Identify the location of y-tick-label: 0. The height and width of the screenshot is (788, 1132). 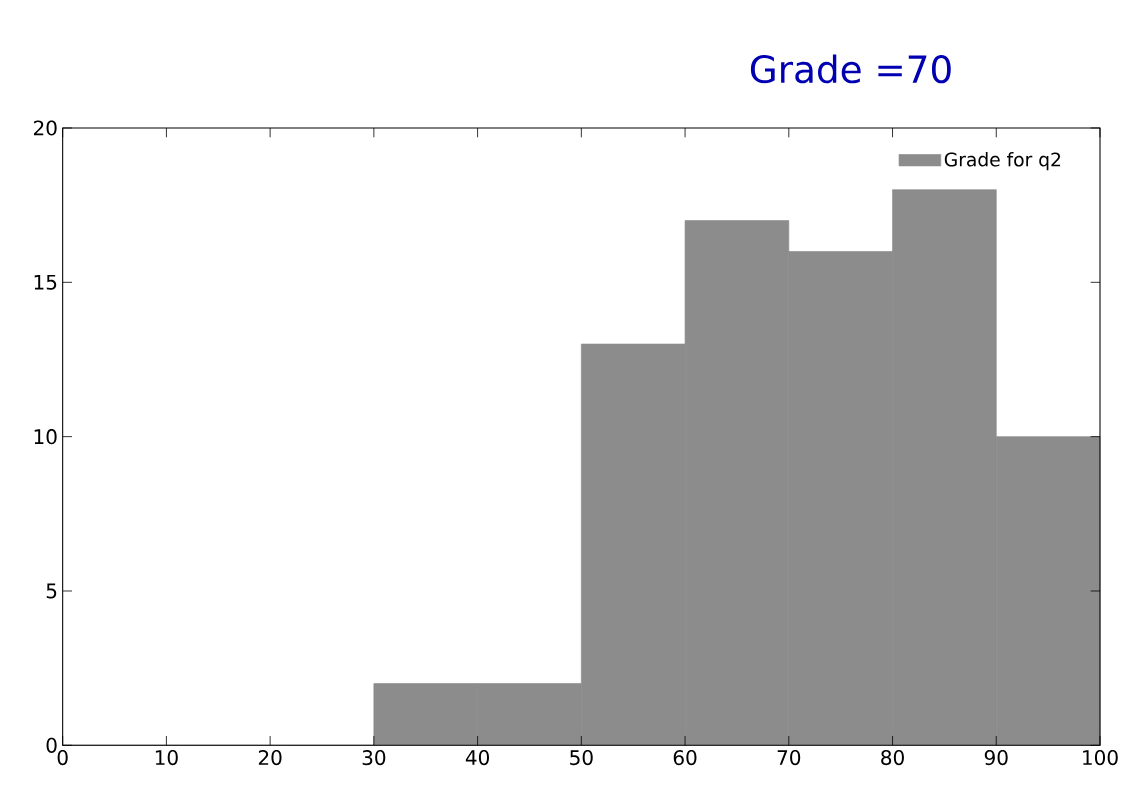
(51, 745).